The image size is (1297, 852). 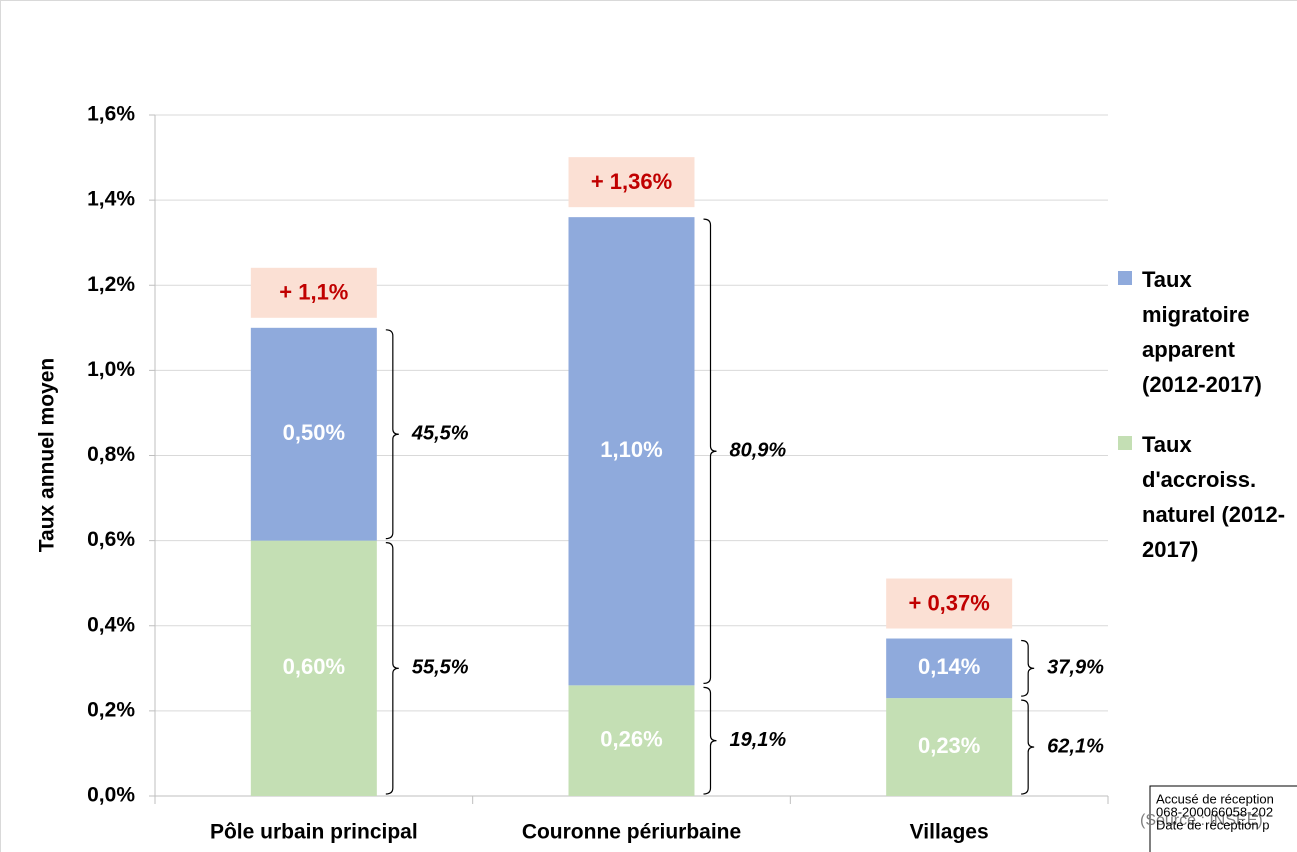 I want to click on stamp-line: 068-200066058-202, so click(x=1214, y=811).